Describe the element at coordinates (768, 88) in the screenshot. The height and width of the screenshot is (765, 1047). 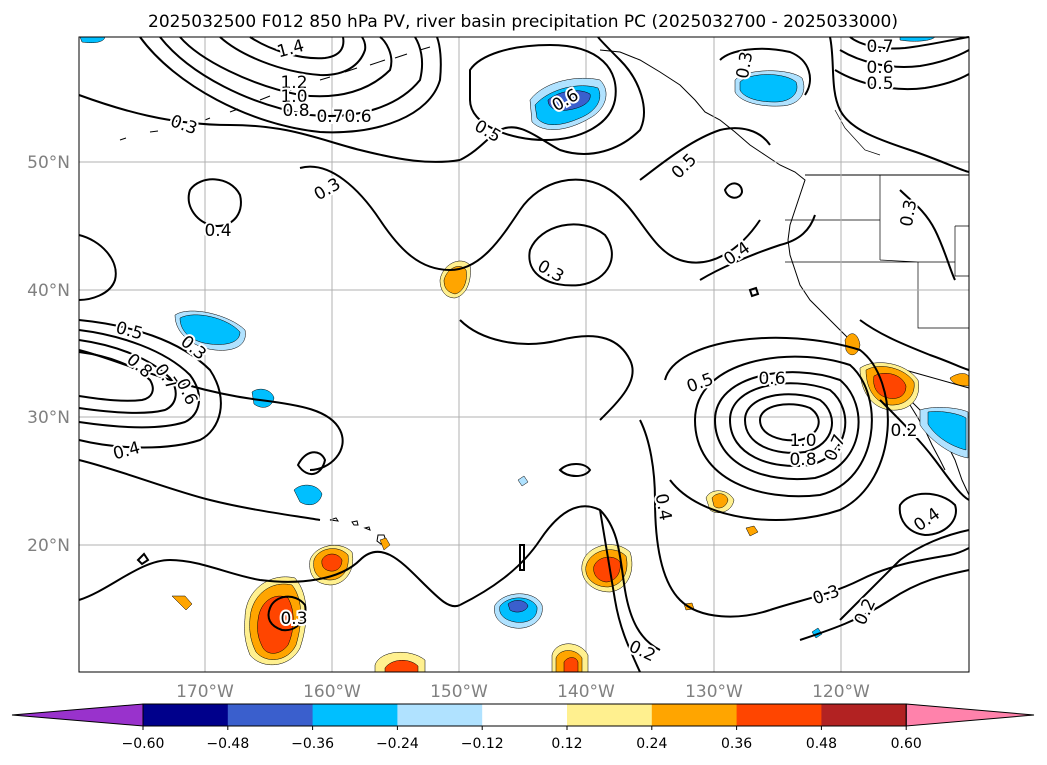
I see `neg-patch-bc-core` at that location.